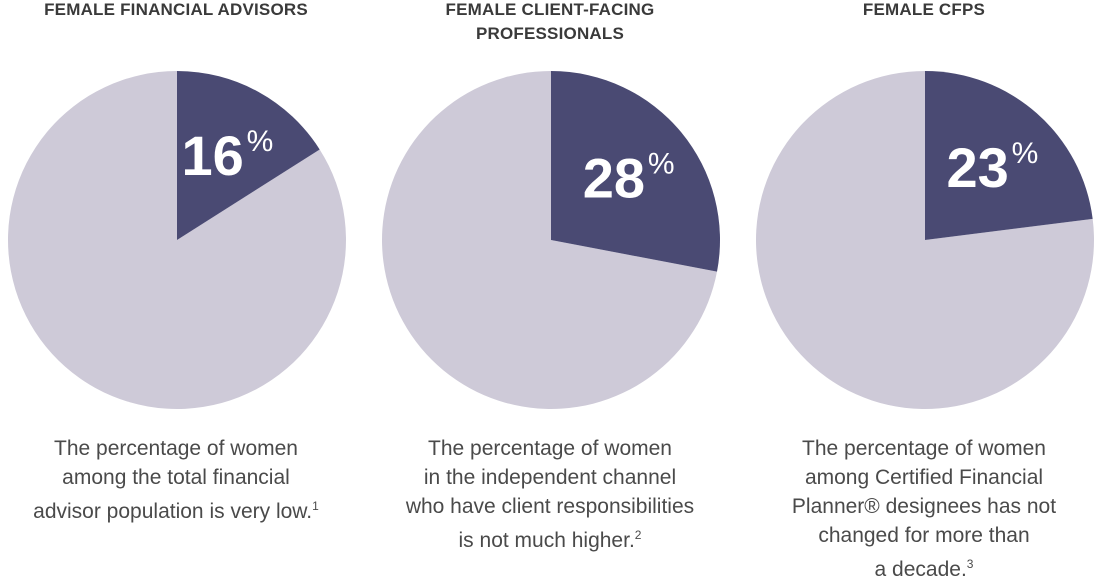  I want to click on caption-line: changed for more than, so click(924, 535).